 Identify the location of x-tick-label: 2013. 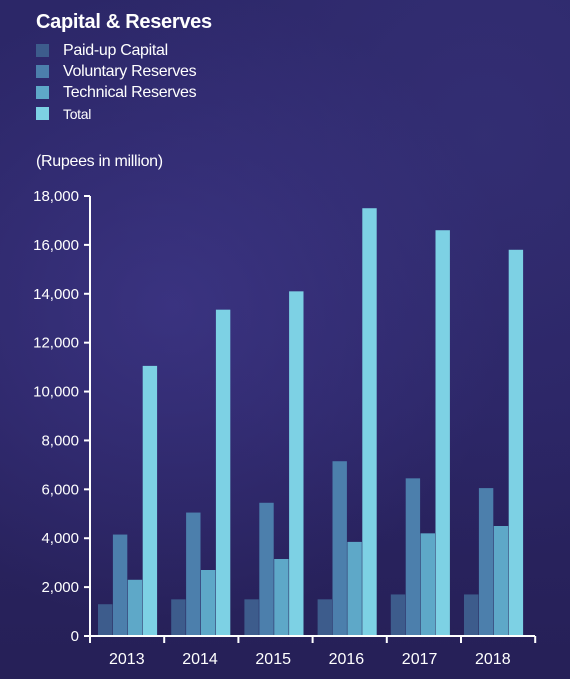
(127, 659).